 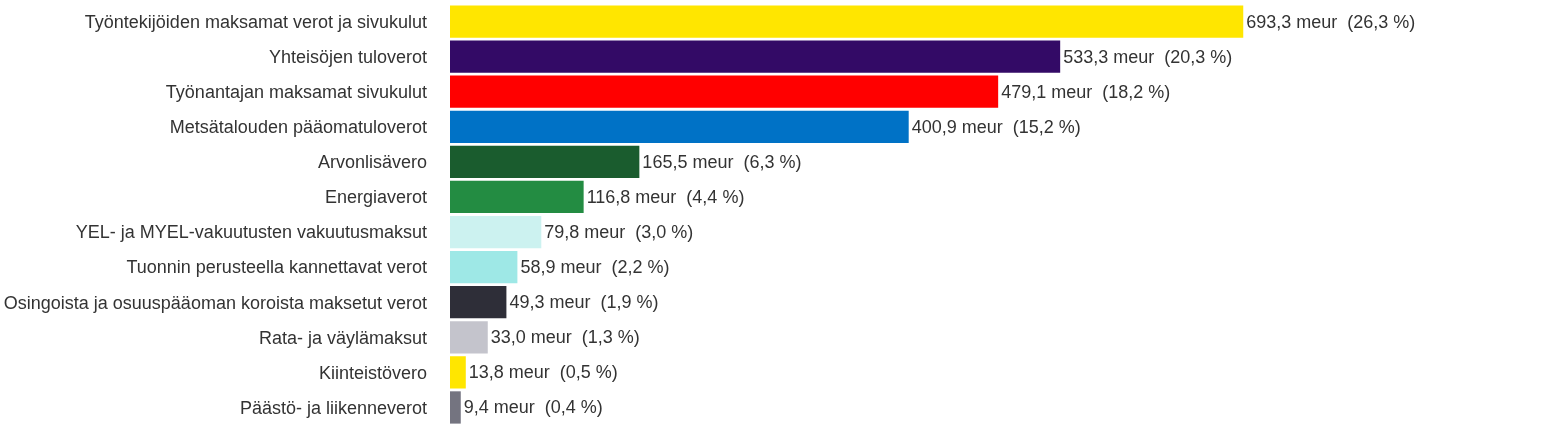 I want to click on y-tick-label: Päästö- ja liikenneverot, so click(x=333, y=407).